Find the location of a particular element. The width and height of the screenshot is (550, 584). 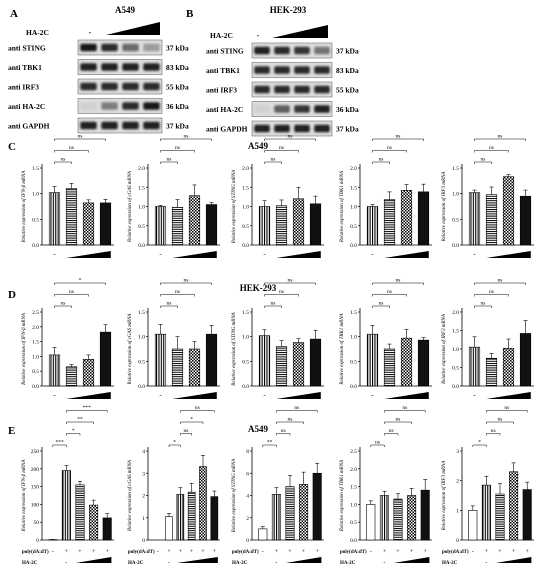

y-tick-label: 0.0 is located at coordinates (353, 541).